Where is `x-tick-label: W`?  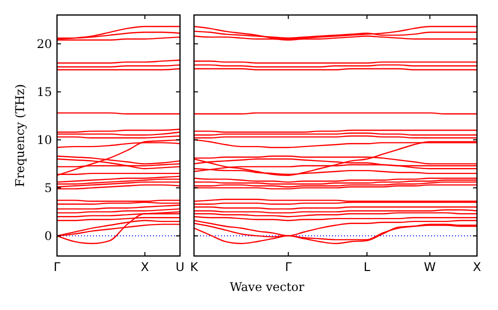
x-tick-label: W is located at coordinates (430, 267).